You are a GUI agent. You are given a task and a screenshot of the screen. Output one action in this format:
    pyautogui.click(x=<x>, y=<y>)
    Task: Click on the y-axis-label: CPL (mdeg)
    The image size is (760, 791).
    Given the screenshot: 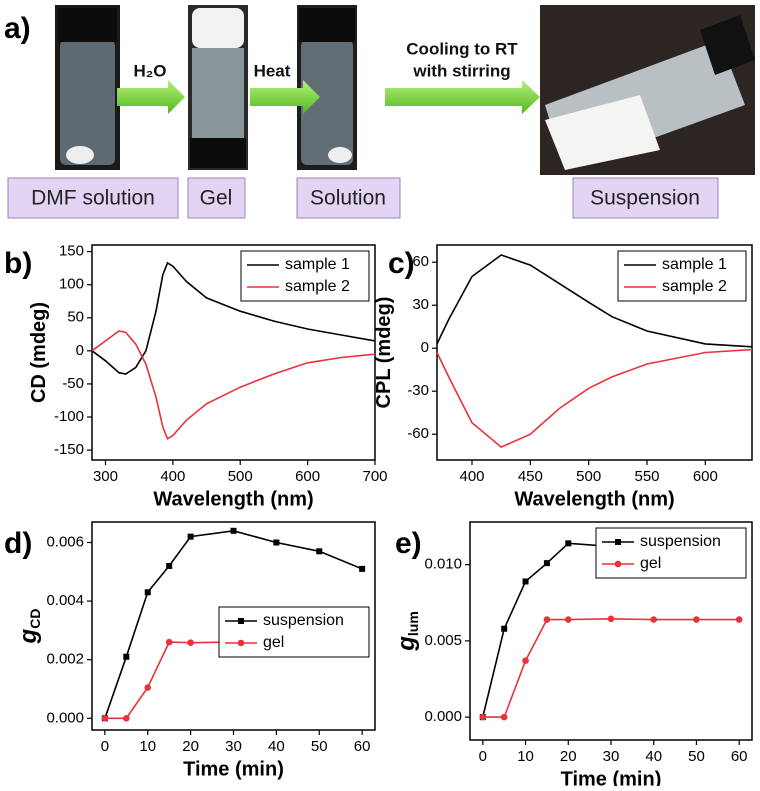 What is the action you would take?
    pyautogui.click(x=384, y=353)
    